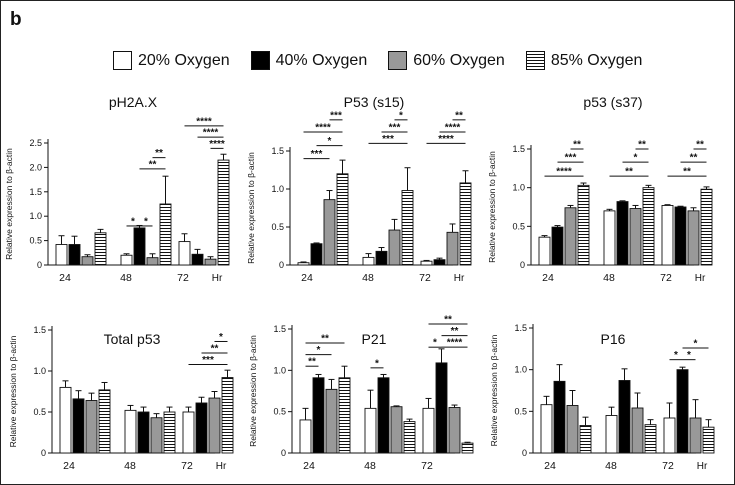 This screenshot has height=485, width=735. I want to click on legend-item-40: 40% Oxygen, so click(309, 60).